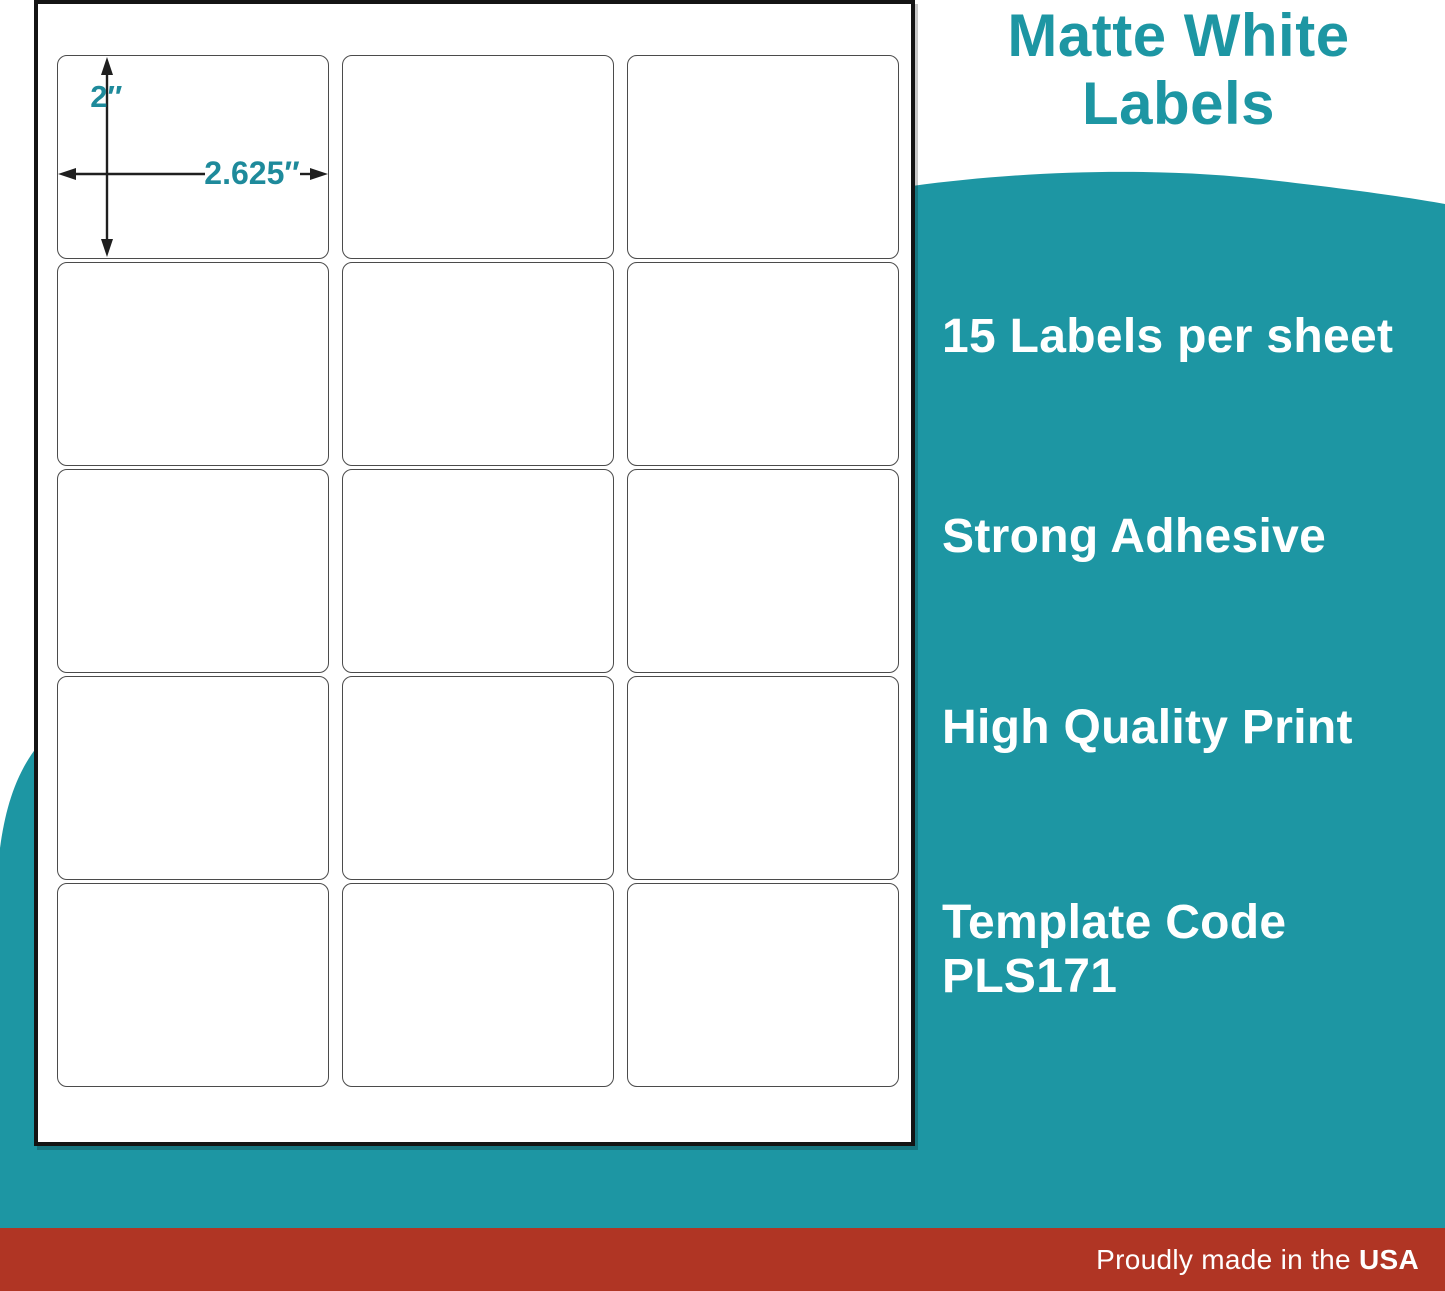 Image resolution: width=1445 pixels, height=1291 pixels. I want to click on feature-template-code: Template Code PLS171, so click(1114, 949).